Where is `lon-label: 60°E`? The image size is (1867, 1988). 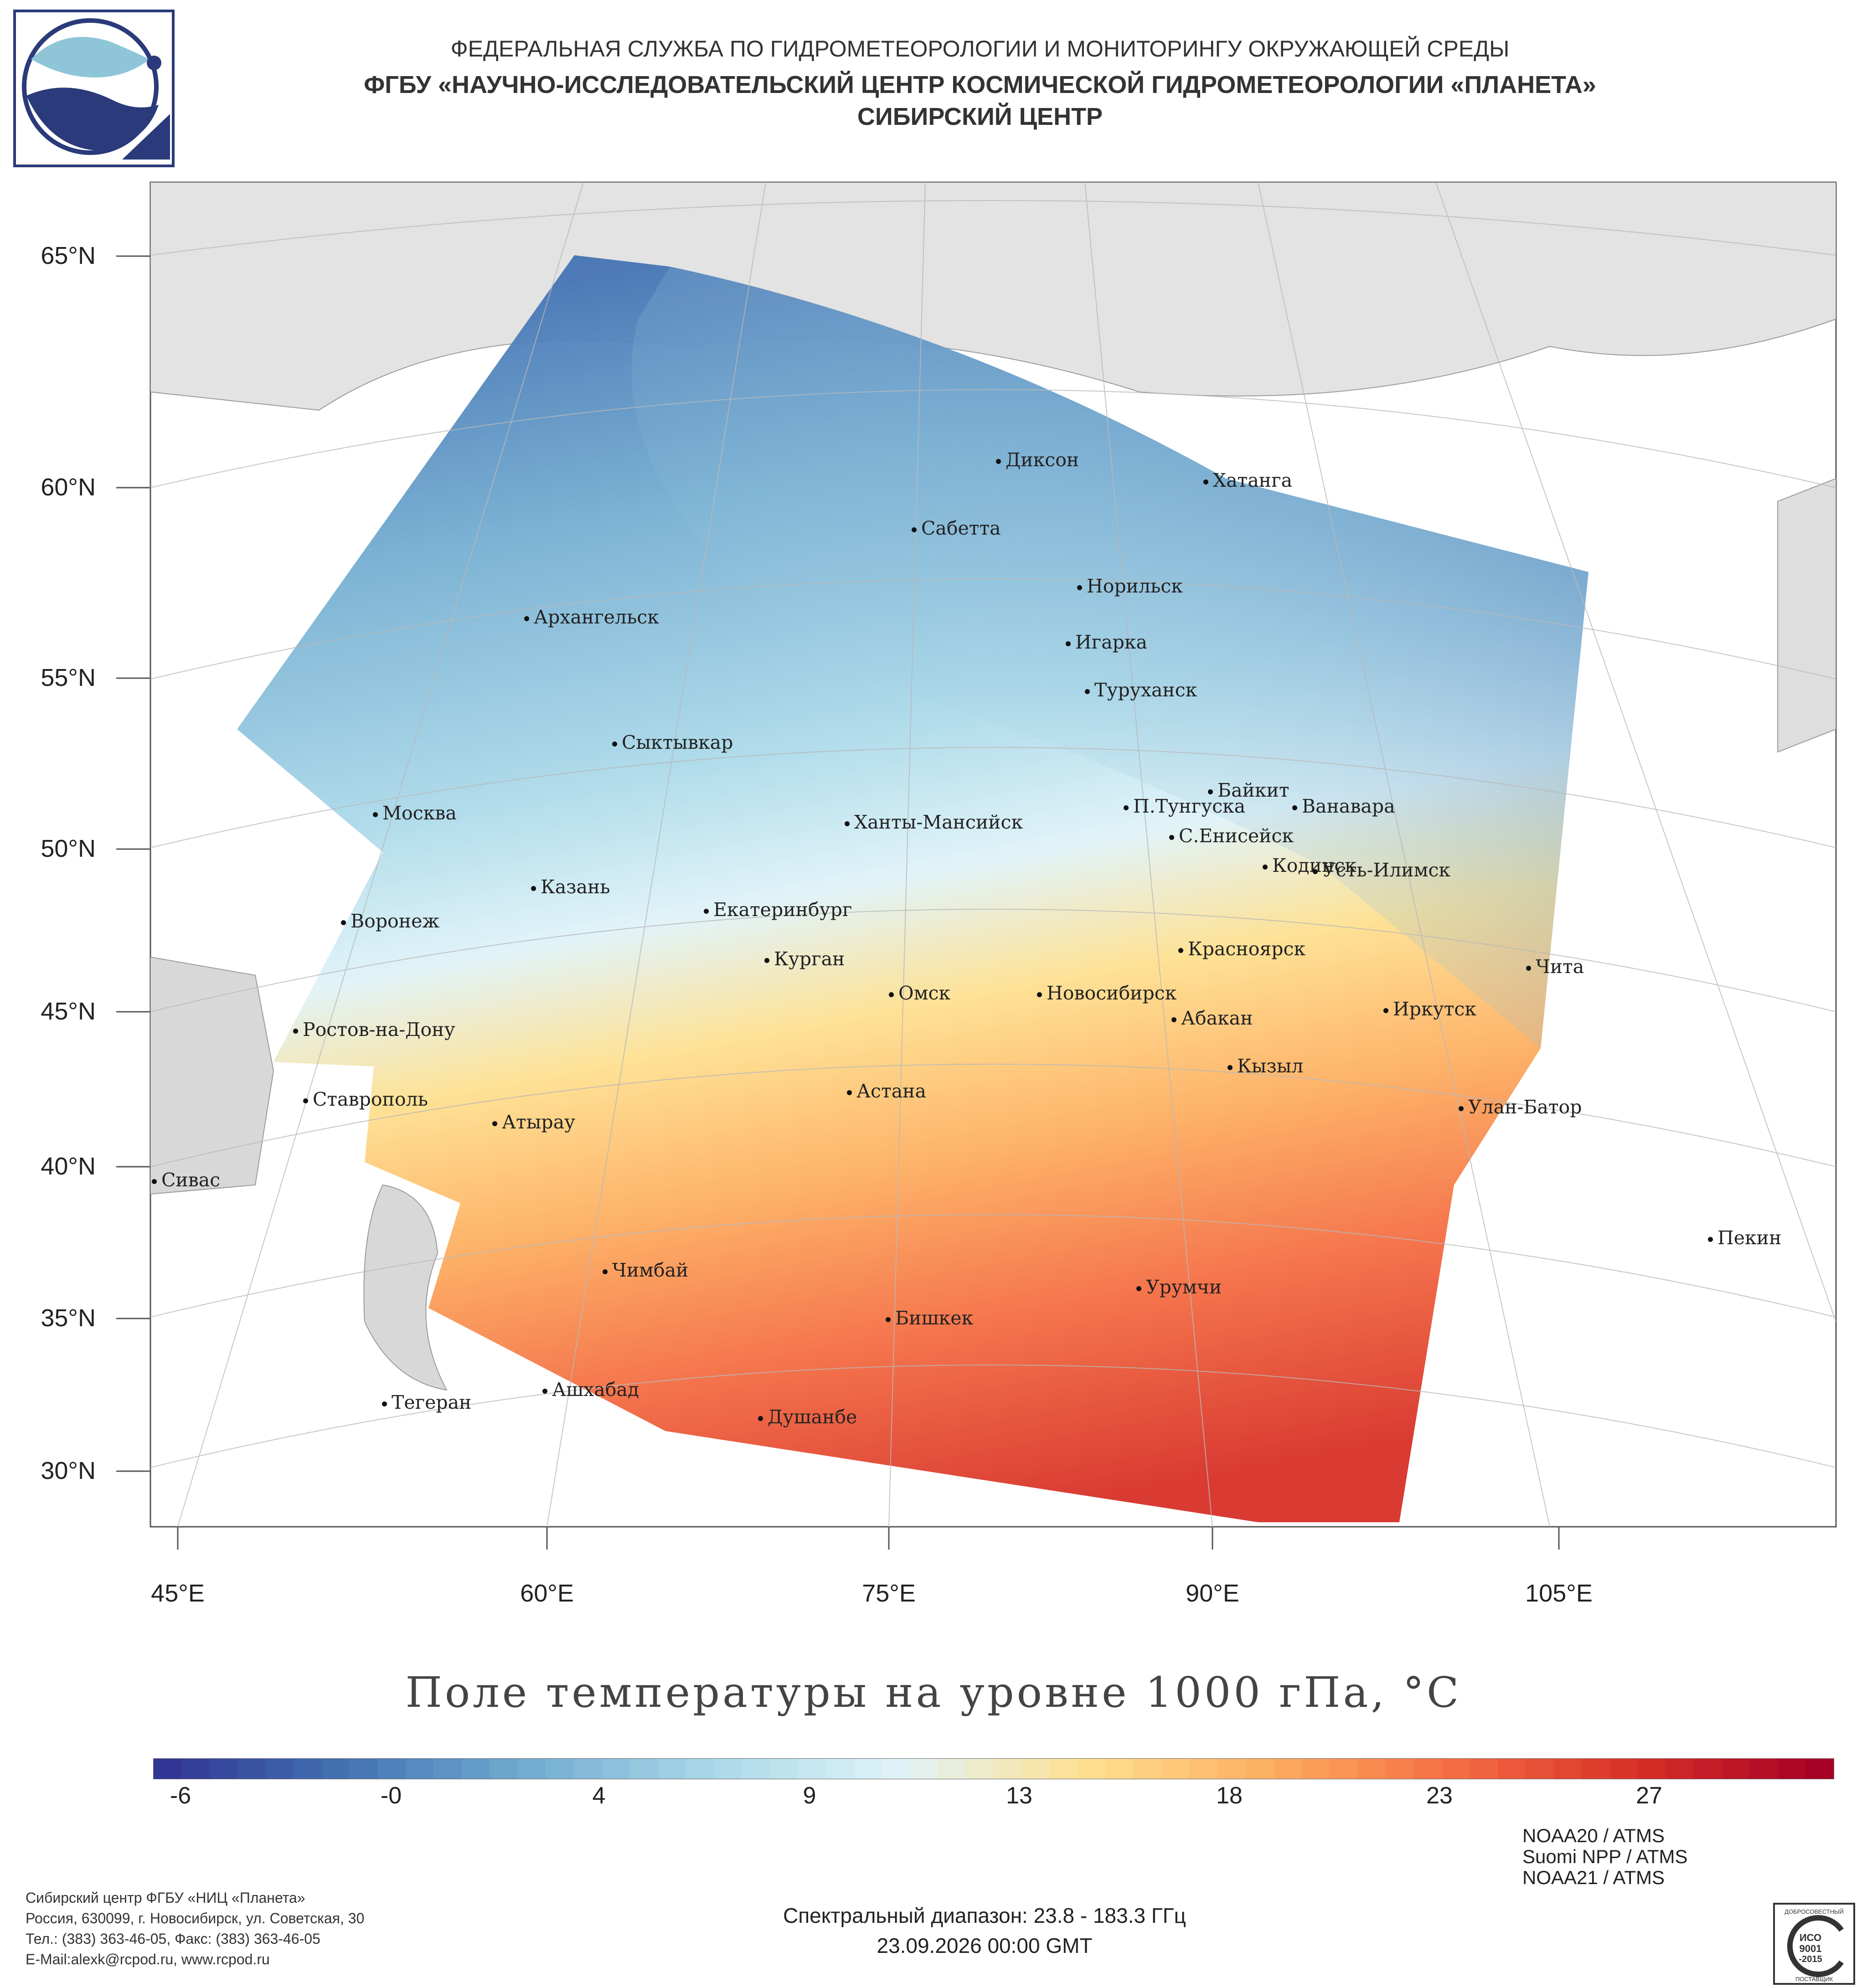
lon-label: 60°E is located at coordinates (547, 1593).